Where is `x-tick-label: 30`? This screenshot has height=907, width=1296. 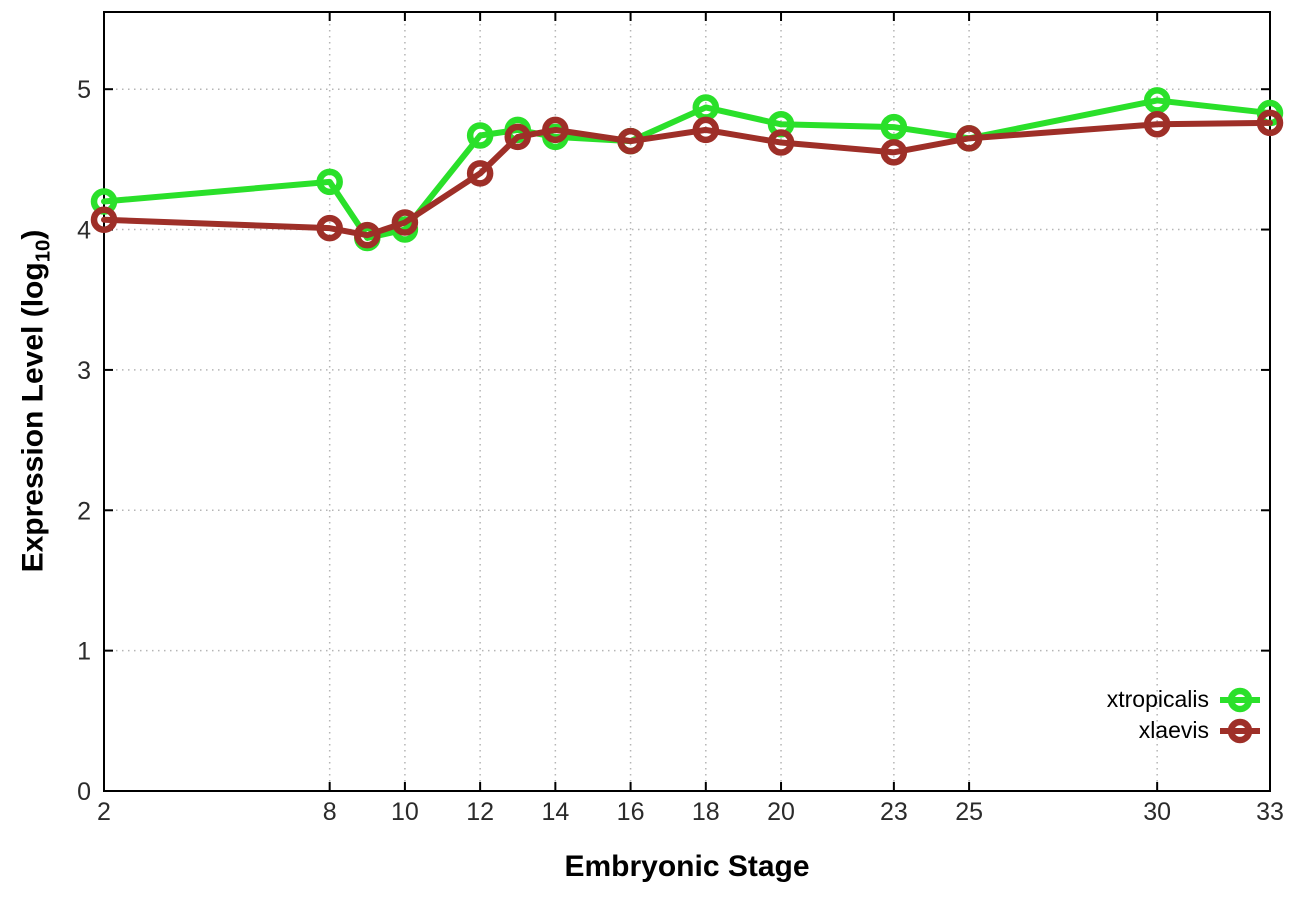 x-tick-label: 30 is located at coordinates (1157, 812).